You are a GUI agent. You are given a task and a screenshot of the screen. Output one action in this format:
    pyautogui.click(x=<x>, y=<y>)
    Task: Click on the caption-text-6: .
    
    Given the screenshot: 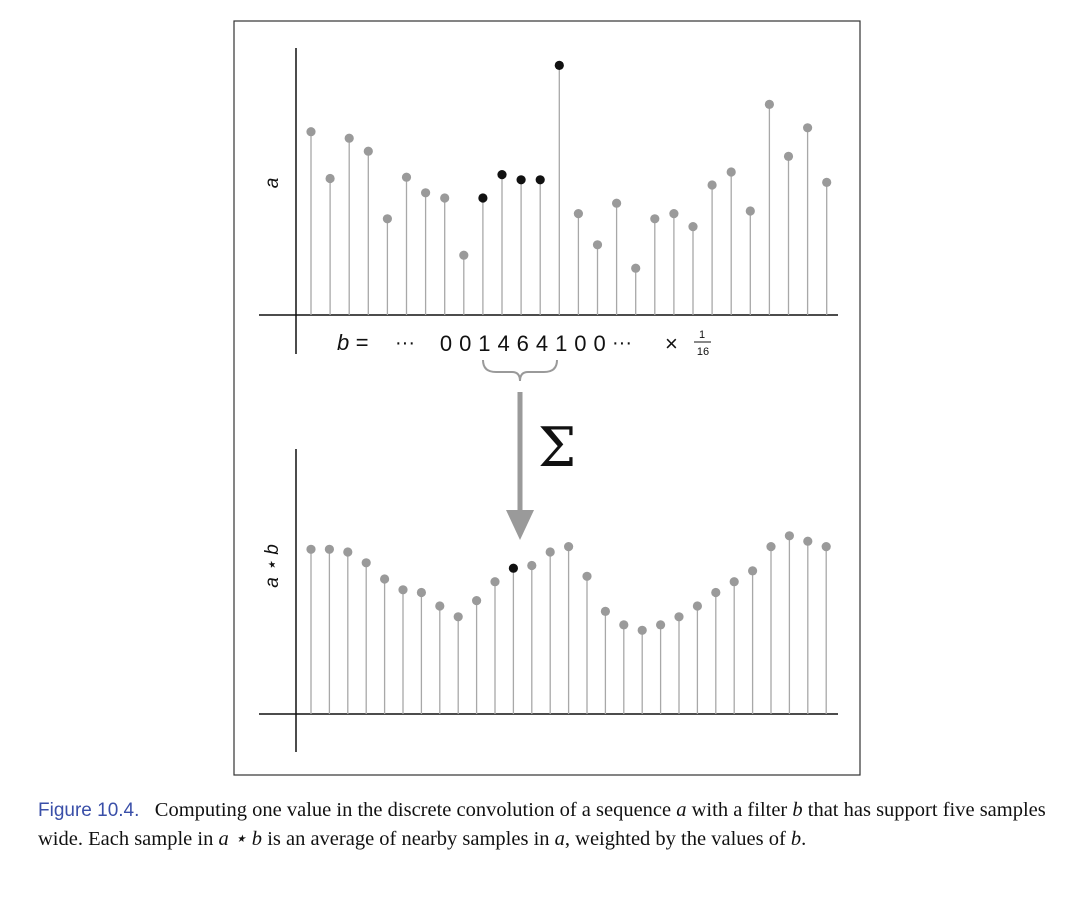 What is the action you would take?
    pyautogui.click(x=804, y=839)
    